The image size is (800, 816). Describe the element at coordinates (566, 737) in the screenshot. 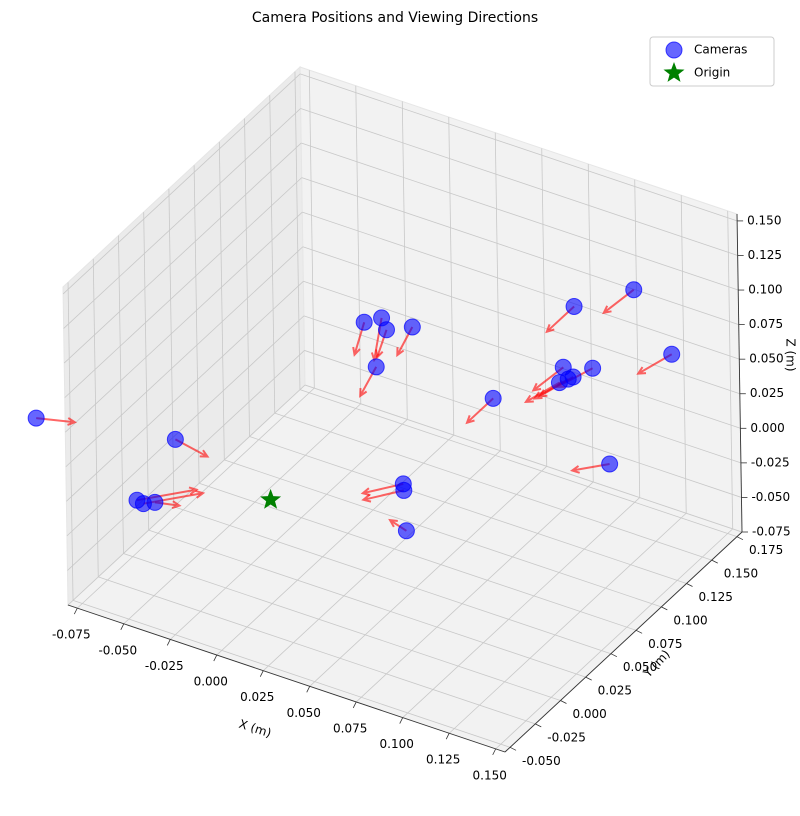

I see `y-tick-label: -0.025` at that location.